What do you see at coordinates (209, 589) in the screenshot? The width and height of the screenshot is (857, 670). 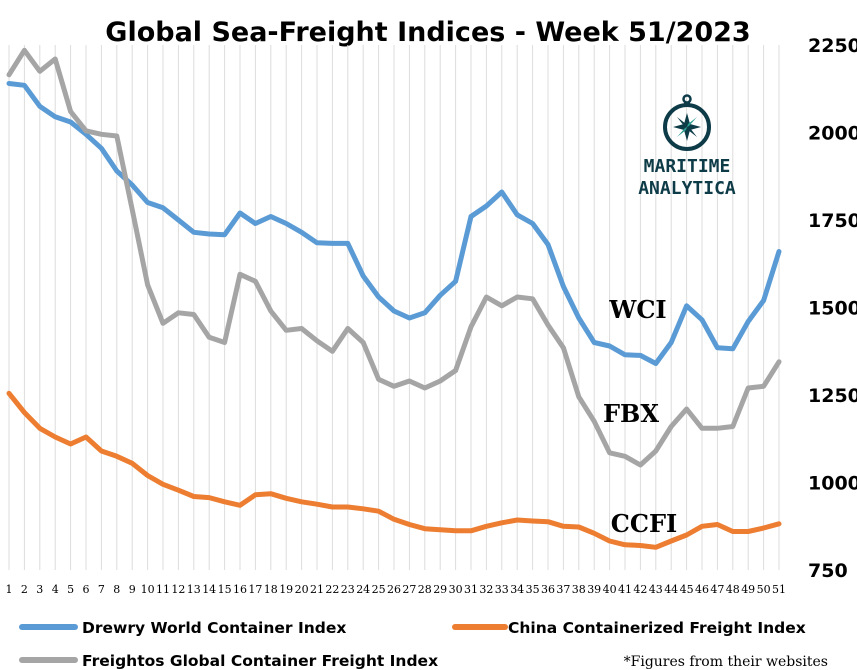 I see `x-tick-label: 14` at bounding box center [209, 589].